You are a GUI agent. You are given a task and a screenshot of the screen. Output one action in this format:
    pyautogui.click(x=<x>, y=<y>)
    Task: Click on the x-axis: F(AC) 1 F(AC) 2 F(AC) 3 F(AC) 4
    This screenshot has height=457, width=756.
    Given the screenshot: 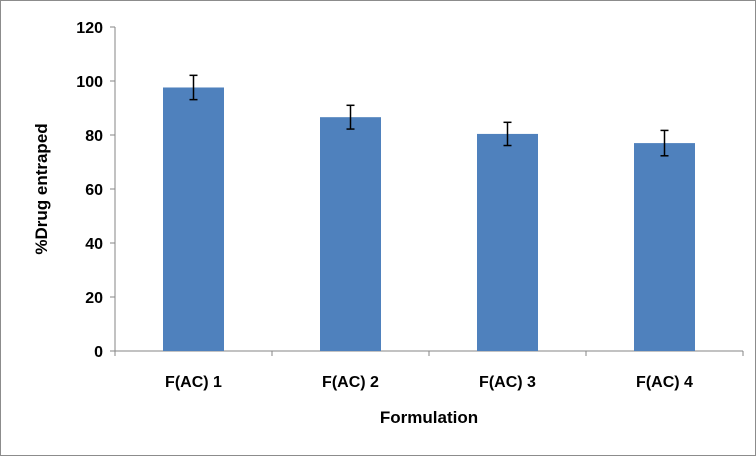 What is the action you would take?
    pyautogui.click(x=429, y=370)
    